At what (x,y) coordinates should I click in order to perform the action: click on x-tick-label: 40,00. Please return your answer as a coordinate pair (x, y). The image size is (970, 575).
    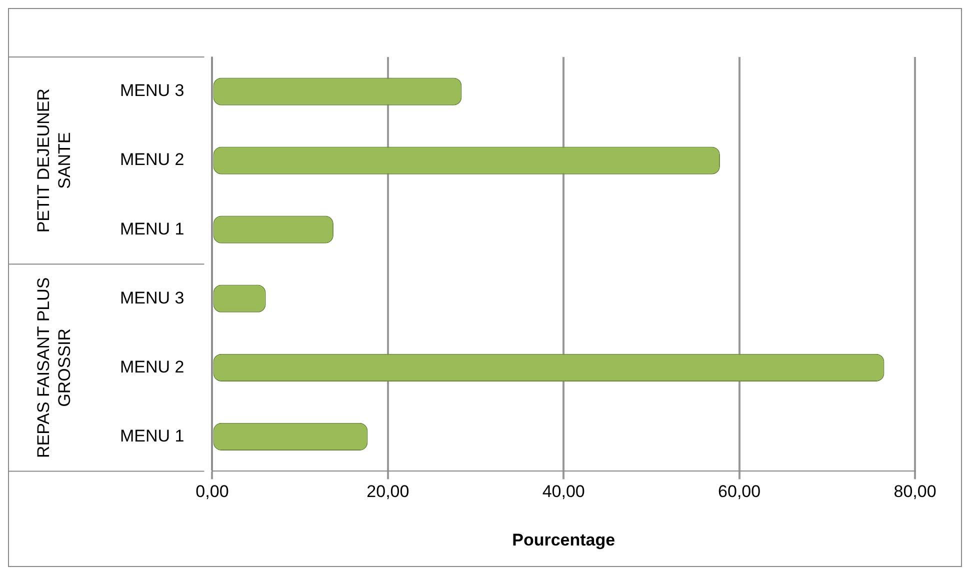
    Looking at the image, I should click on (563, 492).